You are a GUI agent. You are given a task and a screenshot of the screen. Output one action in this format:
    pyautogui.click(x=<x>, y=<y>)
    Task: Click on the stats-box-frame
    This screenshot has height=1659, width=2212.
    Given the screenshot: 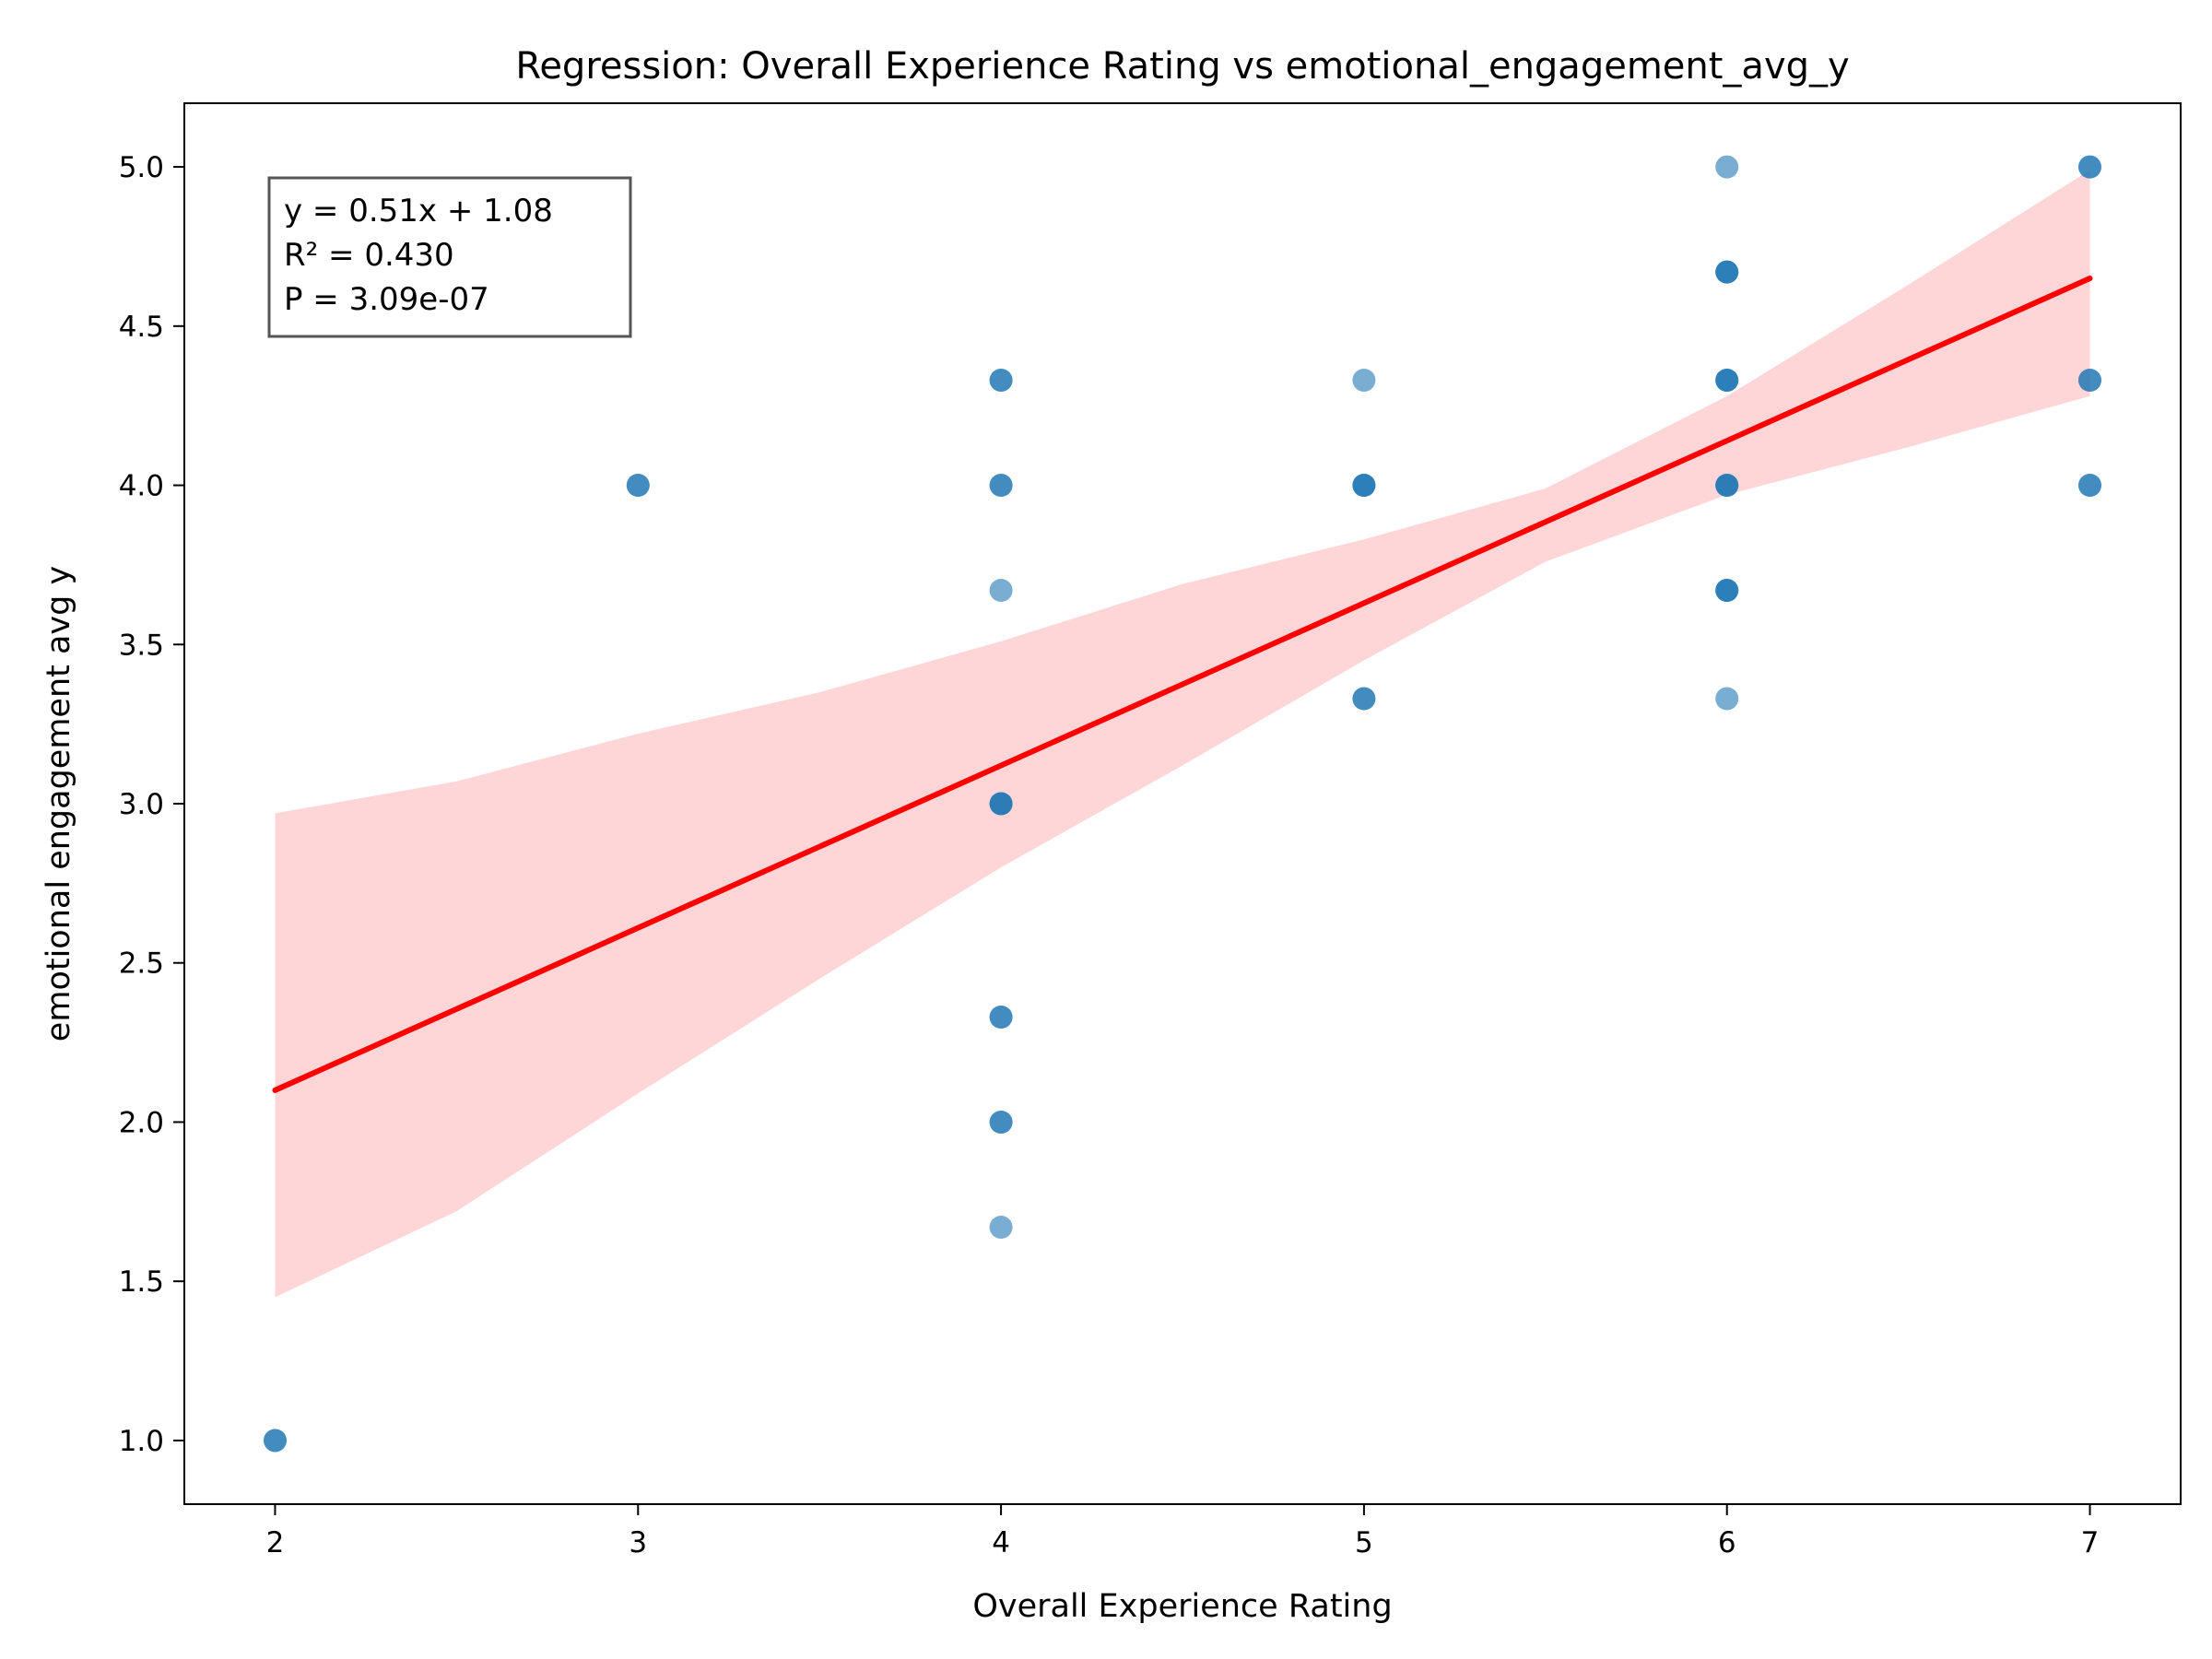 What is the action you would take?
    pyautogui.click(x=449, y=257)
    